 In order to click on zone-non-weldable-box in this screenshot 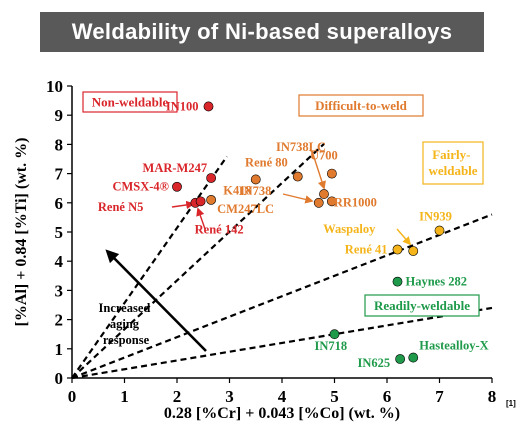, I will do `click(130, 102)`.